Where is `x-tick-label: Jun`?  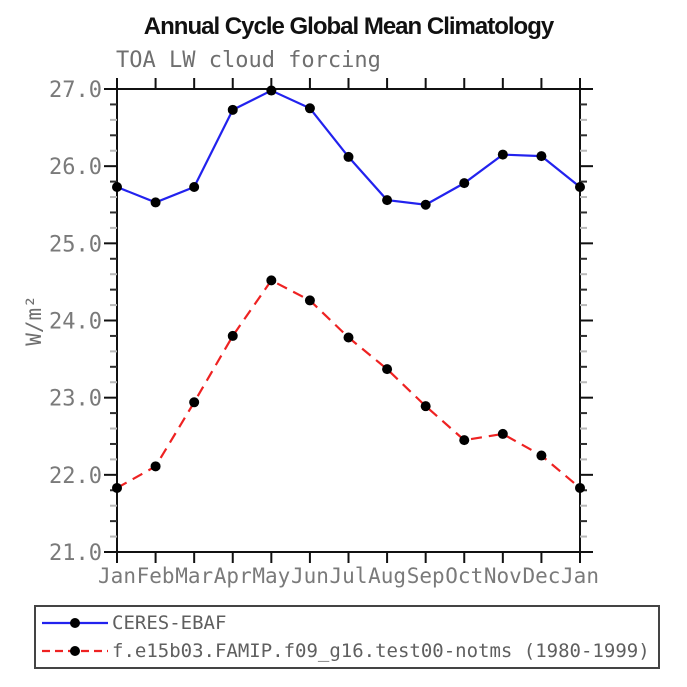 x-tick-label: Jun is located at coordinates (310, 576).